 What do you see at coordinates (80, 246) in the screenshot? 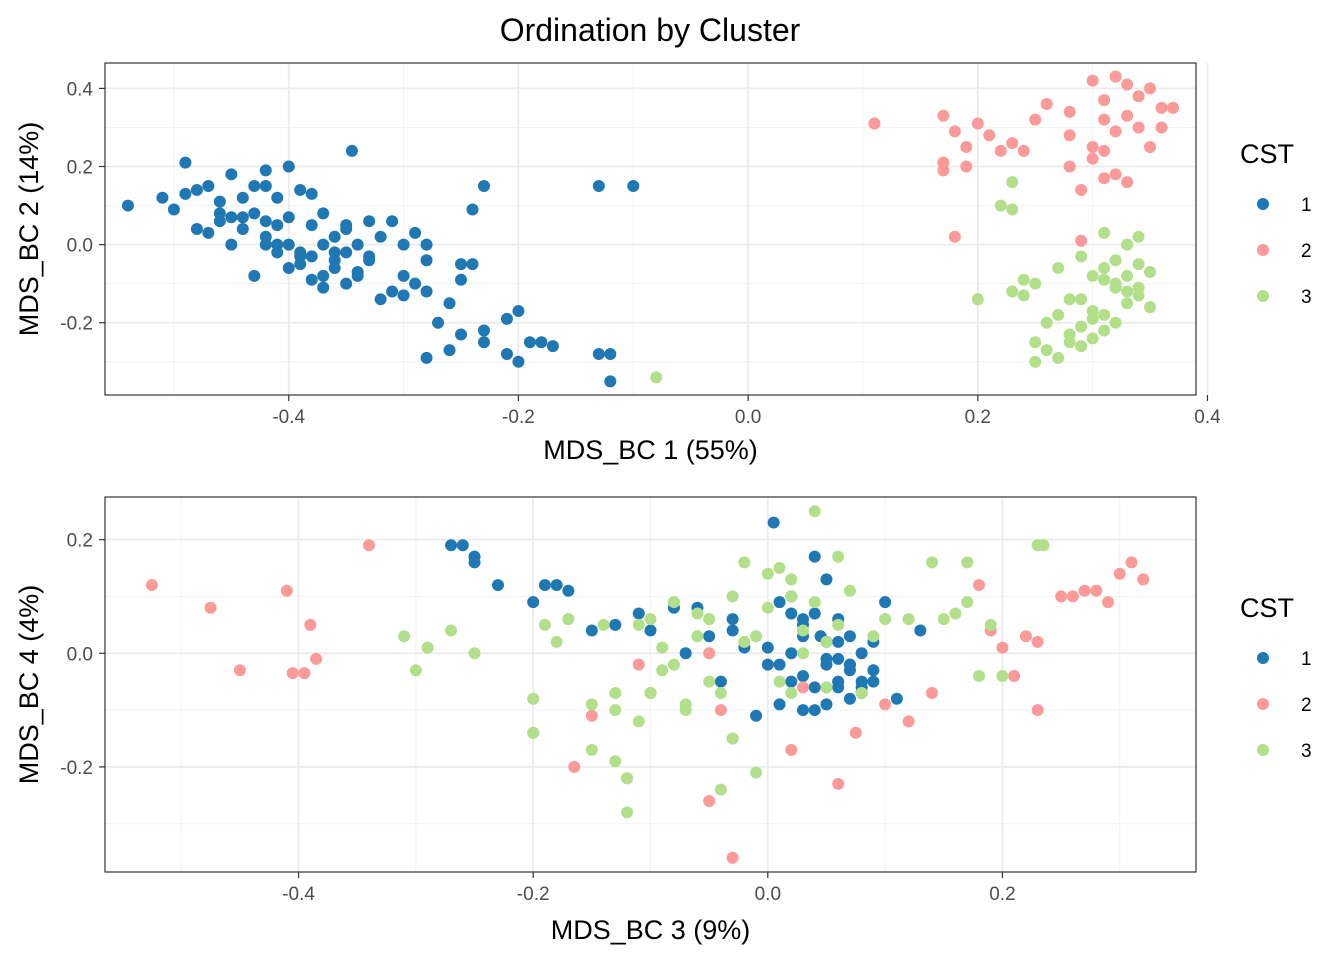
I see `y-tick-label: 0.0` at bounding box center [80, 246].